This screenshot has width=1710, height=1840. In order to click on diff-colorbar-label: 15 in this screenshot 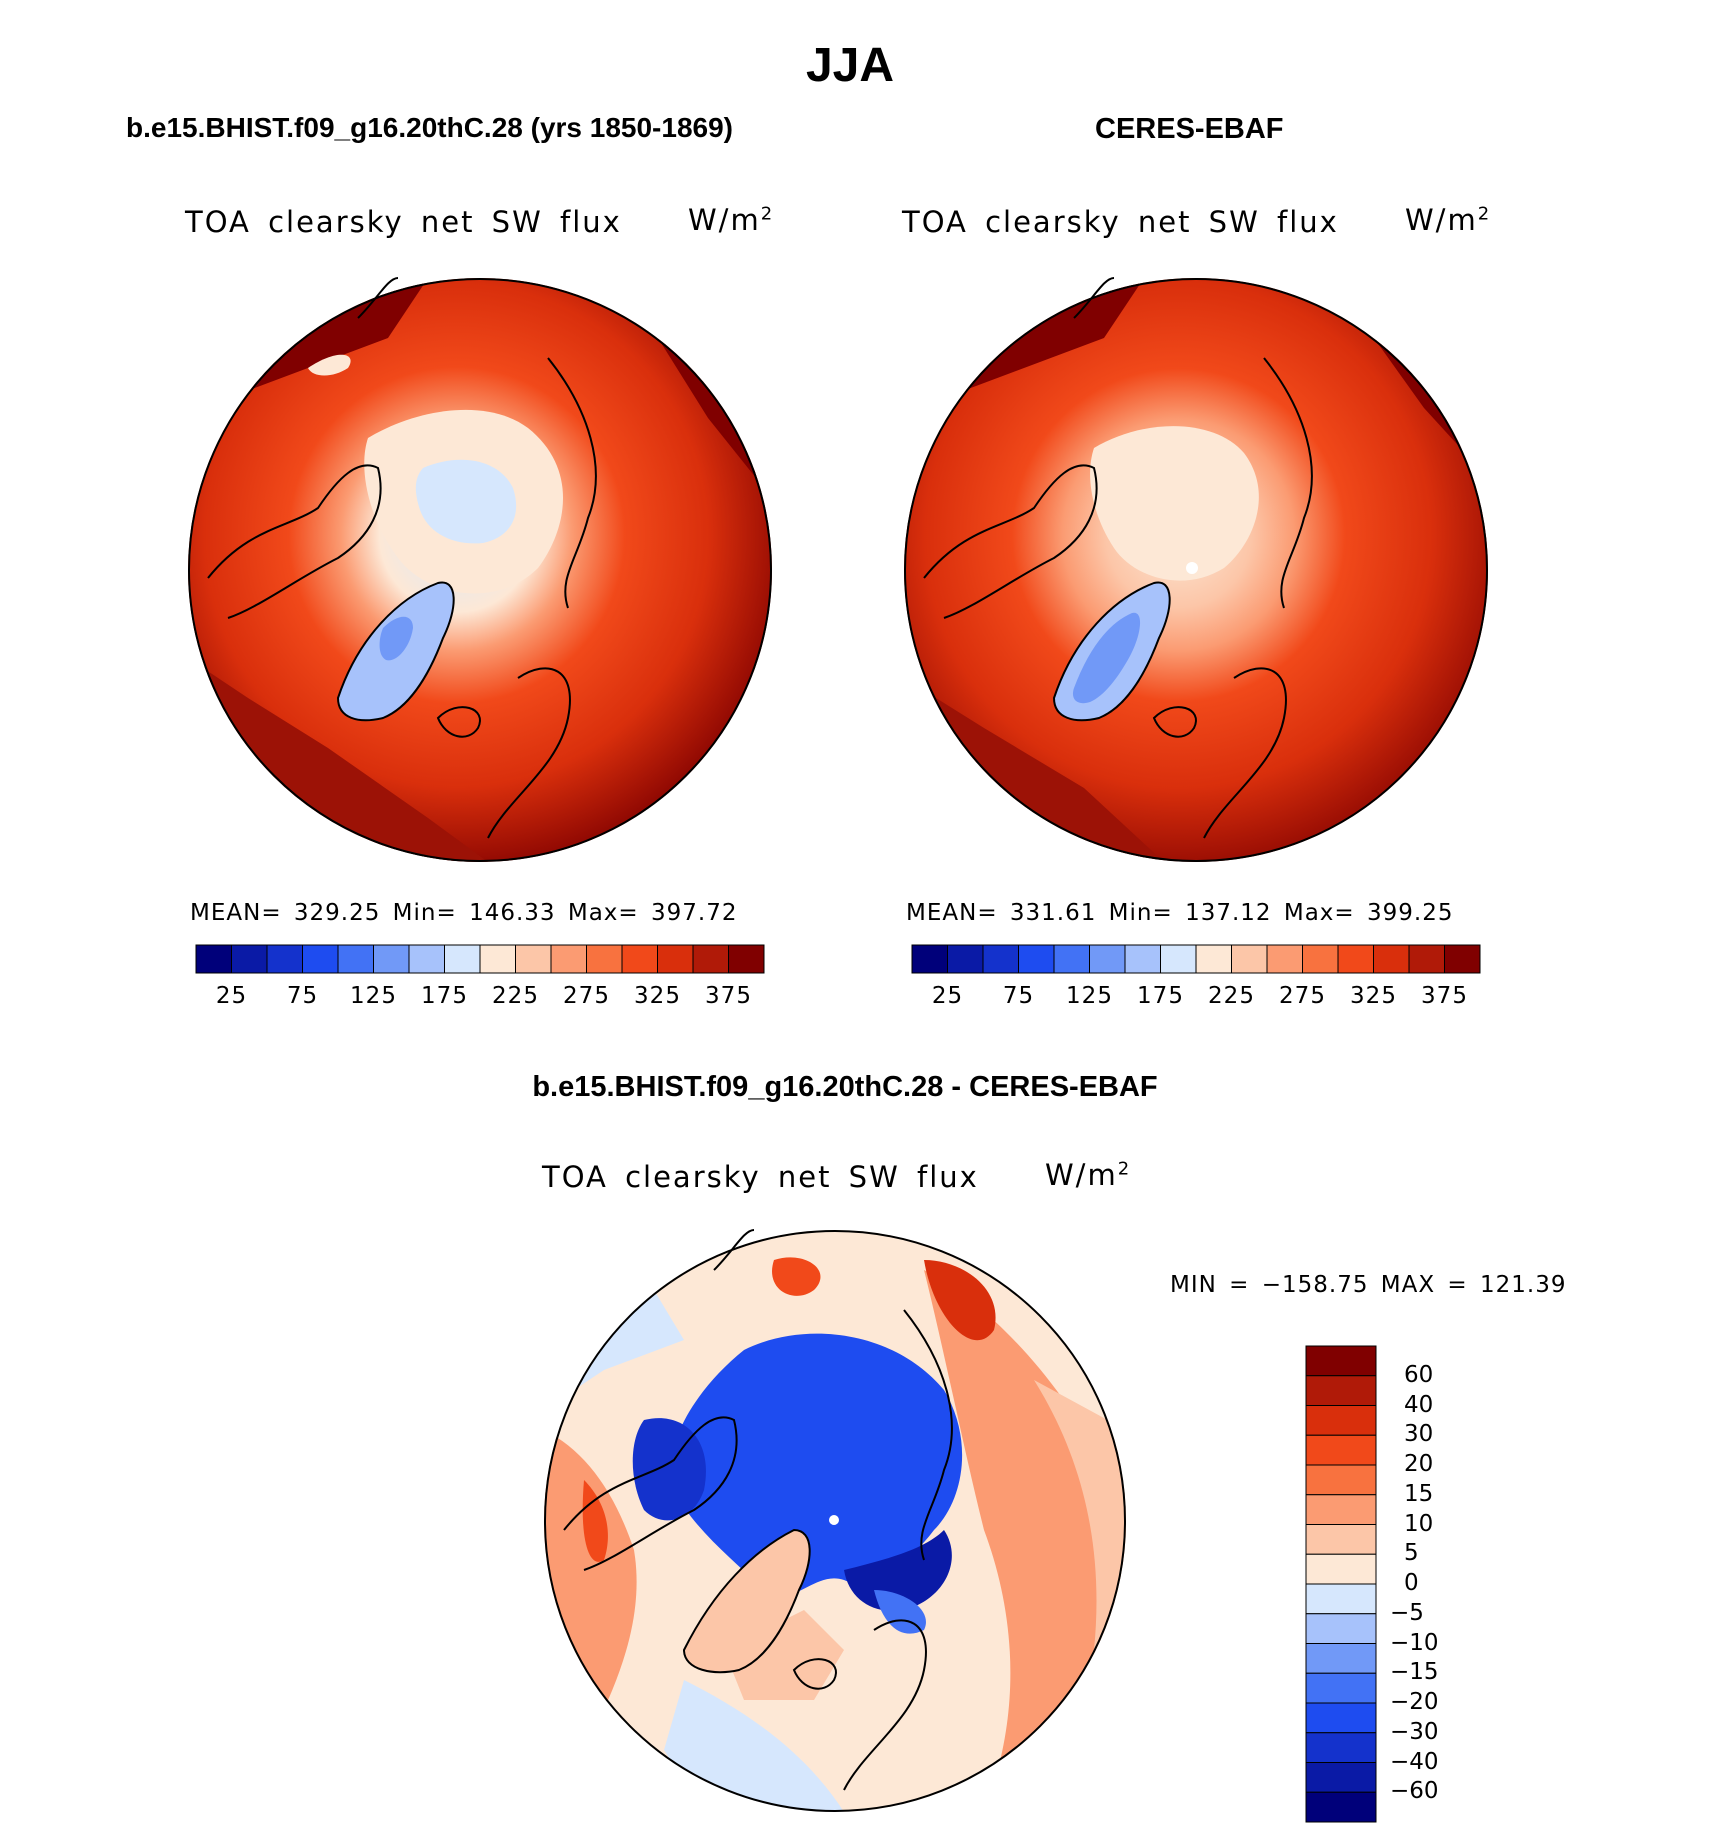, I will do `click(1419, 1493)`.